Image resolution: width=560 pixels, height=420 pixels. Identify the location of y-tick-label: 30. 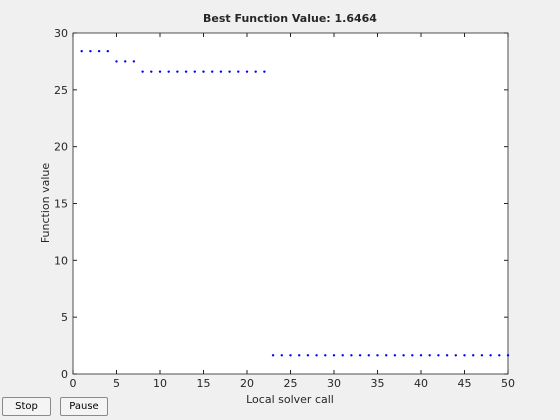
(61, 33).